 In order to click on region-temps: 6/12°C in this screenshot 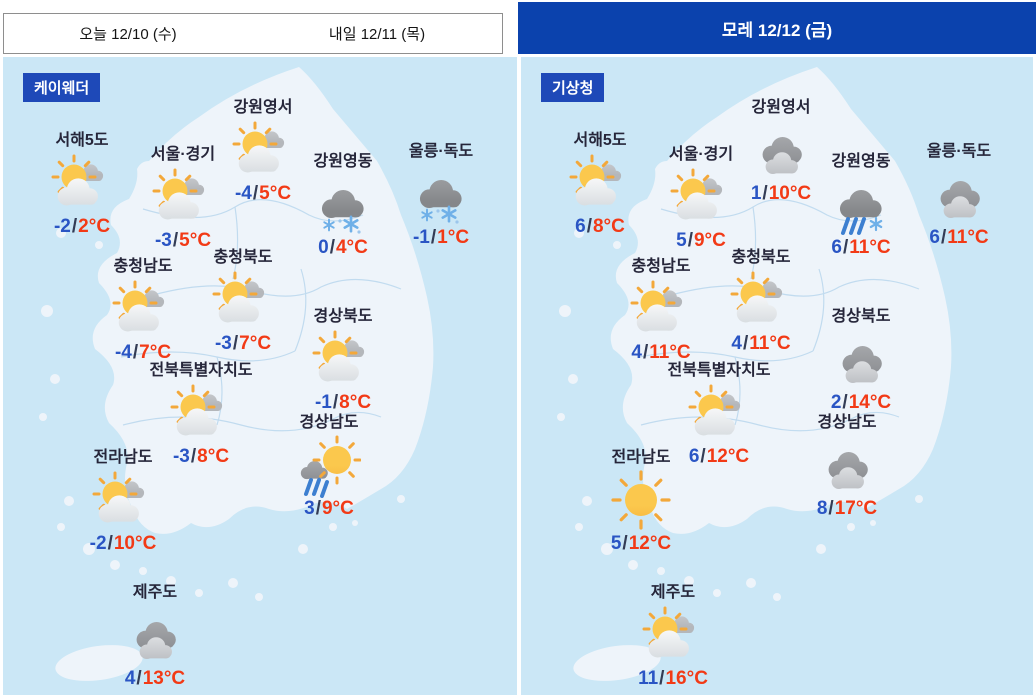, I will do `click(719, 457)`.